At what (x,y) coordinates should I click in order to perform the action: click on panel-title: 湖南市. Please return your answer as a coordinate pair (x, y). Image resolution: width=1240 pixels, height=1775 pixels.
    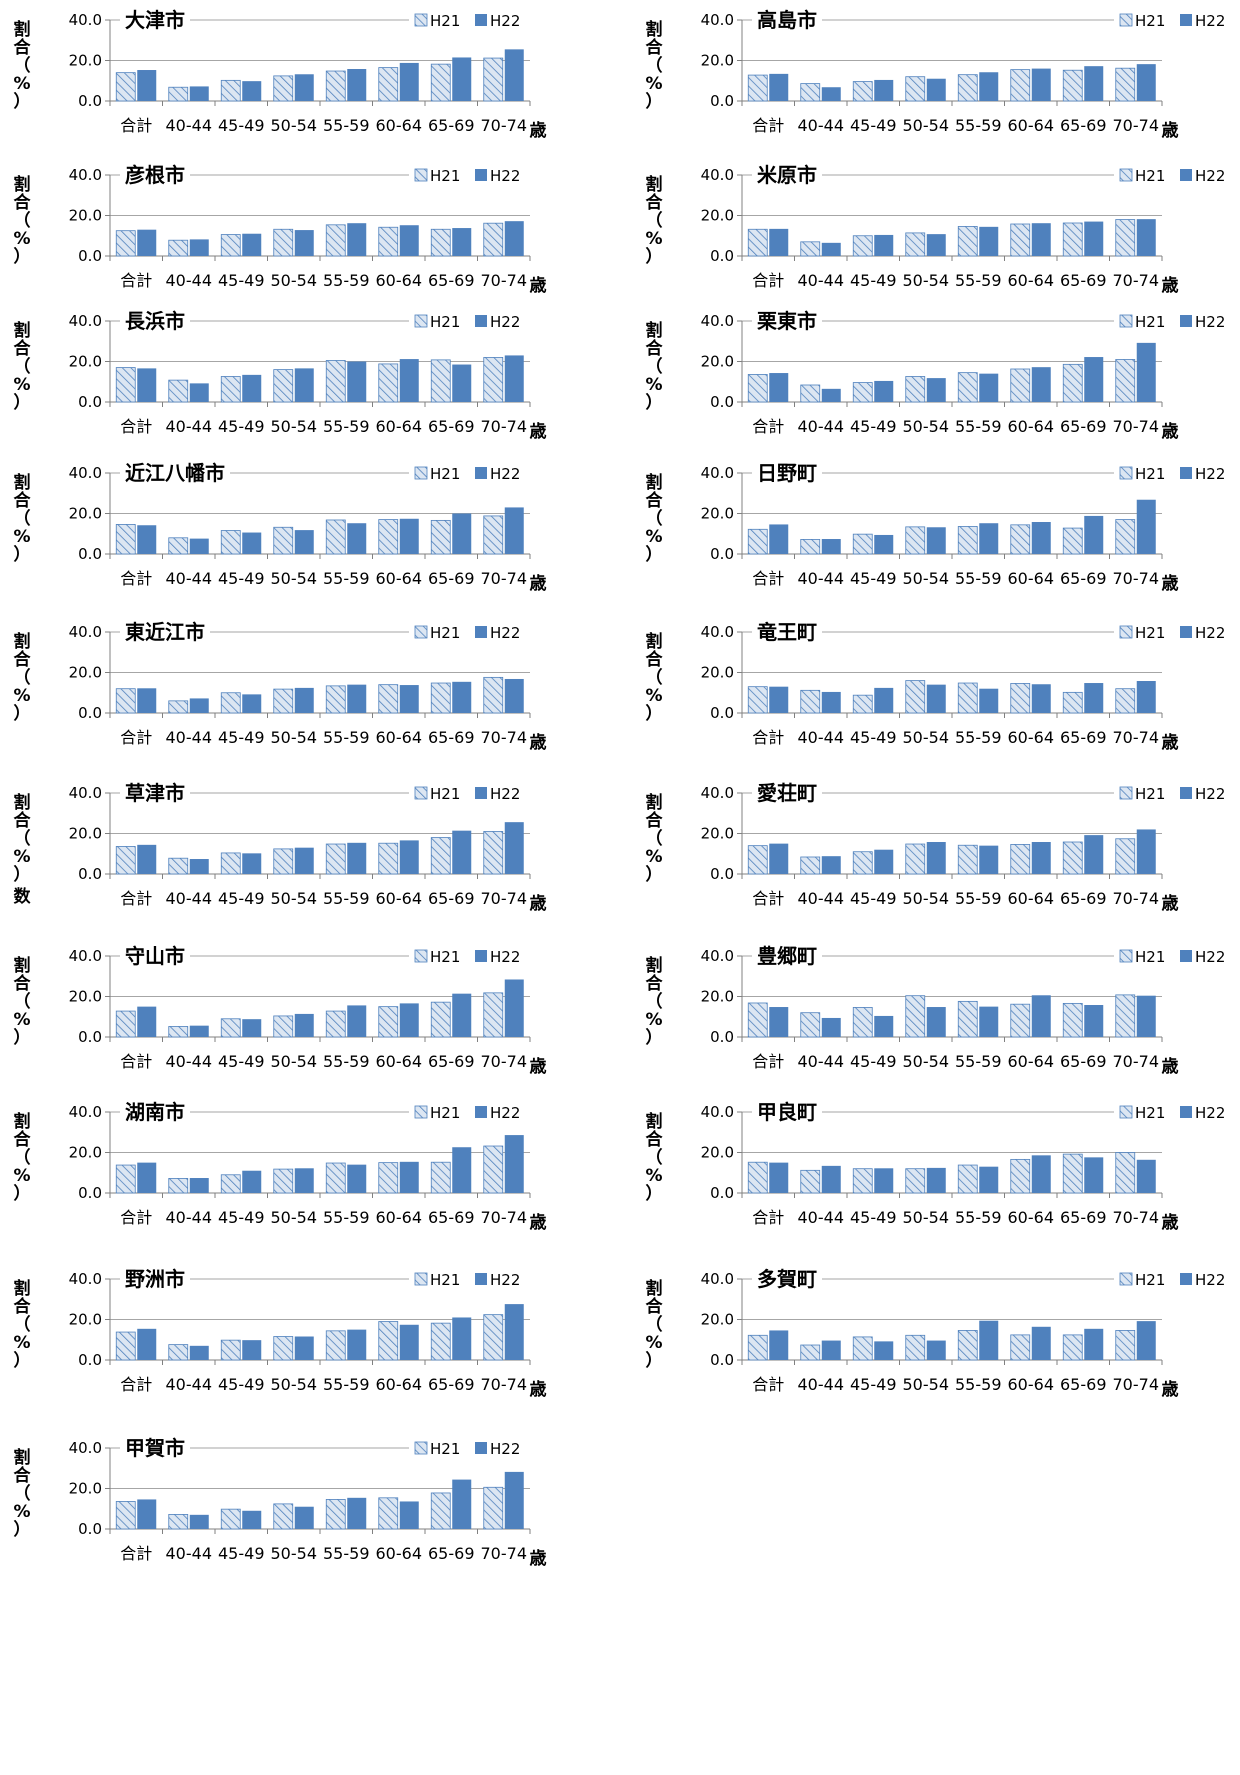
    Looking at the image, I should click on (155, 1112).